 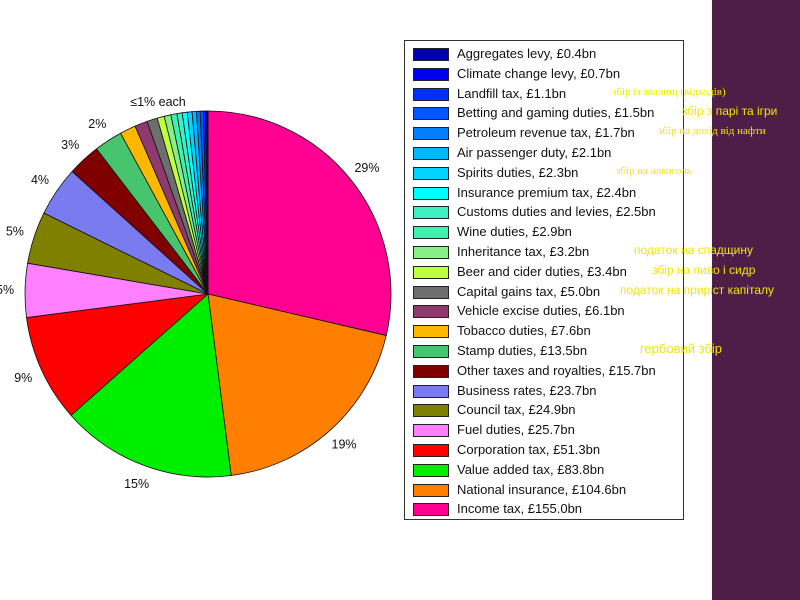 I want to click on legend-item: Landfill tax, £1.1bn, so click(x=544, y=94).